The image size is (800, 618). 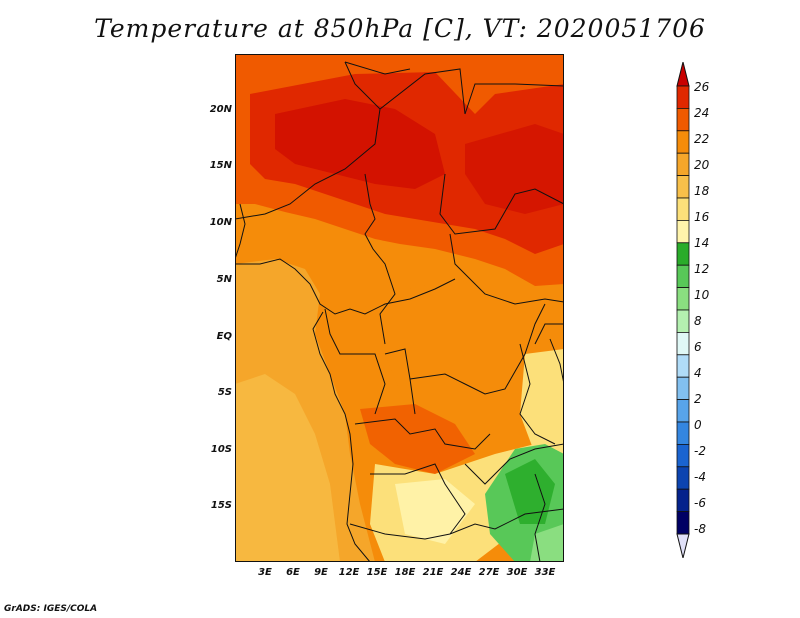 I want to click on colorbar-label-26: 26, so click(x=702, y=87).